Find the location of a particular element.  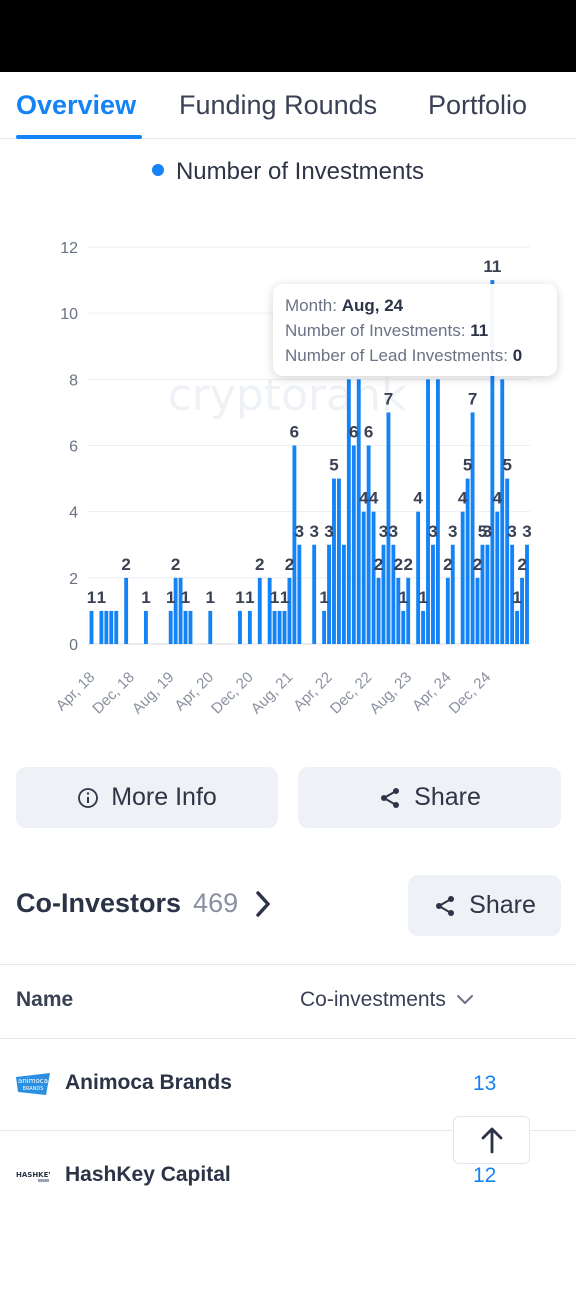

co-investments-count: 12 is located at coordinates (485, 1175).